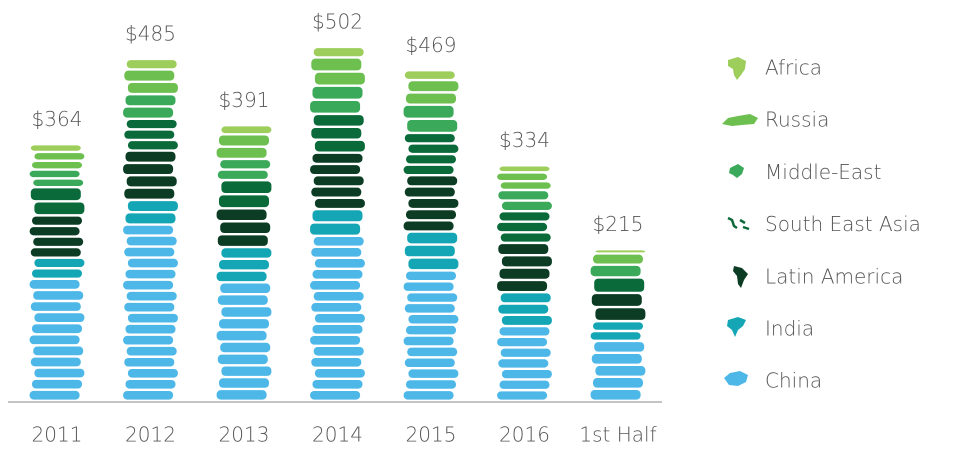 The image size is (954, 454). What do you see at coordinates (617, 435) in the screenshot?
I see `x-tick-label: 1st Half` at bounding box center [617, 435].